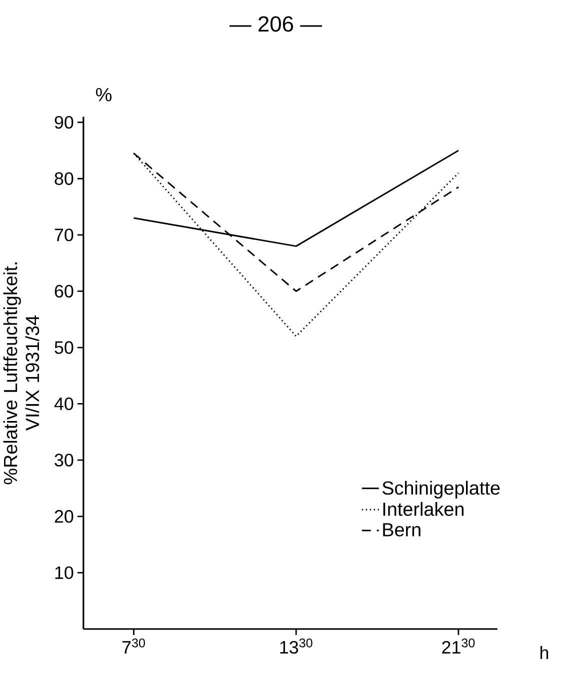 This screenshot has height=679, width=561. Describe the element at coordinates (134, 646) in the screenshot. I see `x-tick-label: 7$^{30}$` at that location.